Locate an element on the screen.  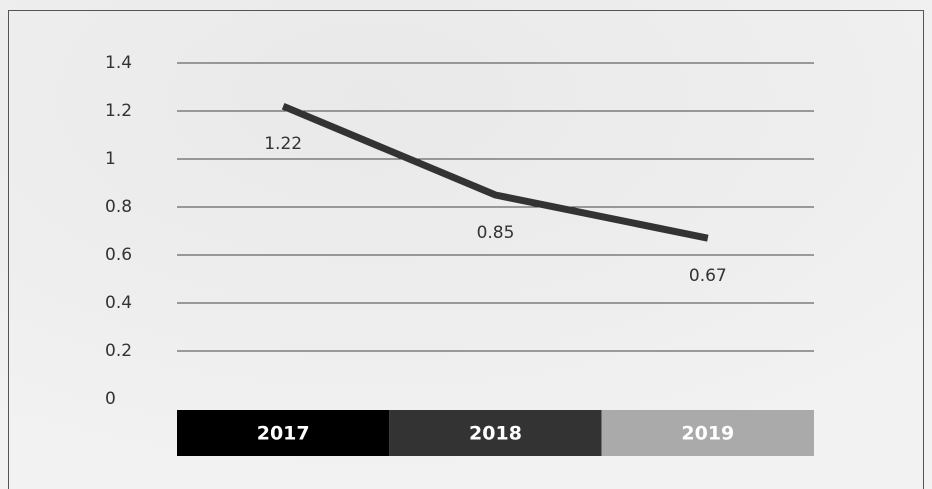
y-tick-label: 1.4 is located at coordinates (118, 63).